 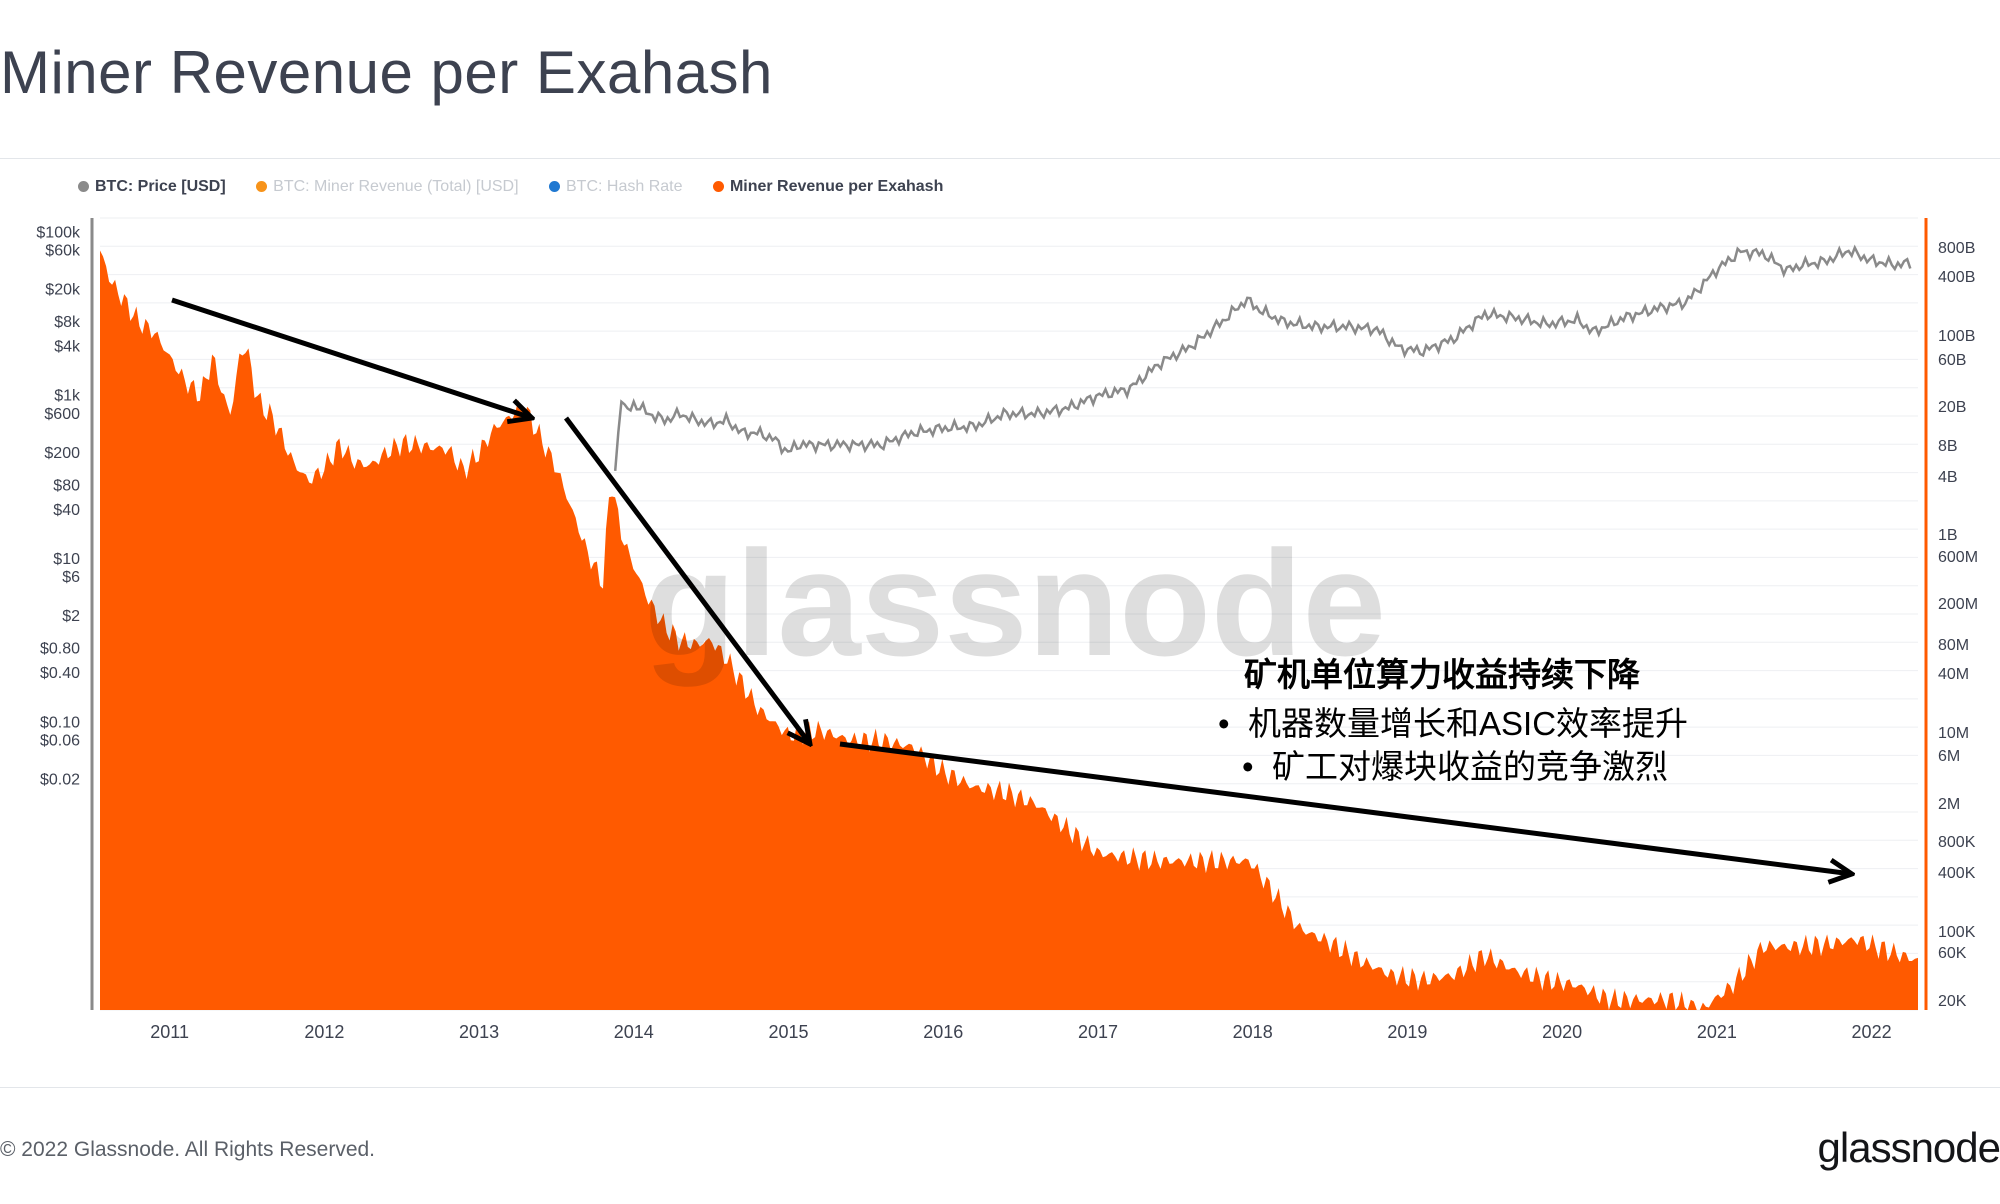 I want to click on y-right-tick-label: 20K, so click(x=1952, y=1001).